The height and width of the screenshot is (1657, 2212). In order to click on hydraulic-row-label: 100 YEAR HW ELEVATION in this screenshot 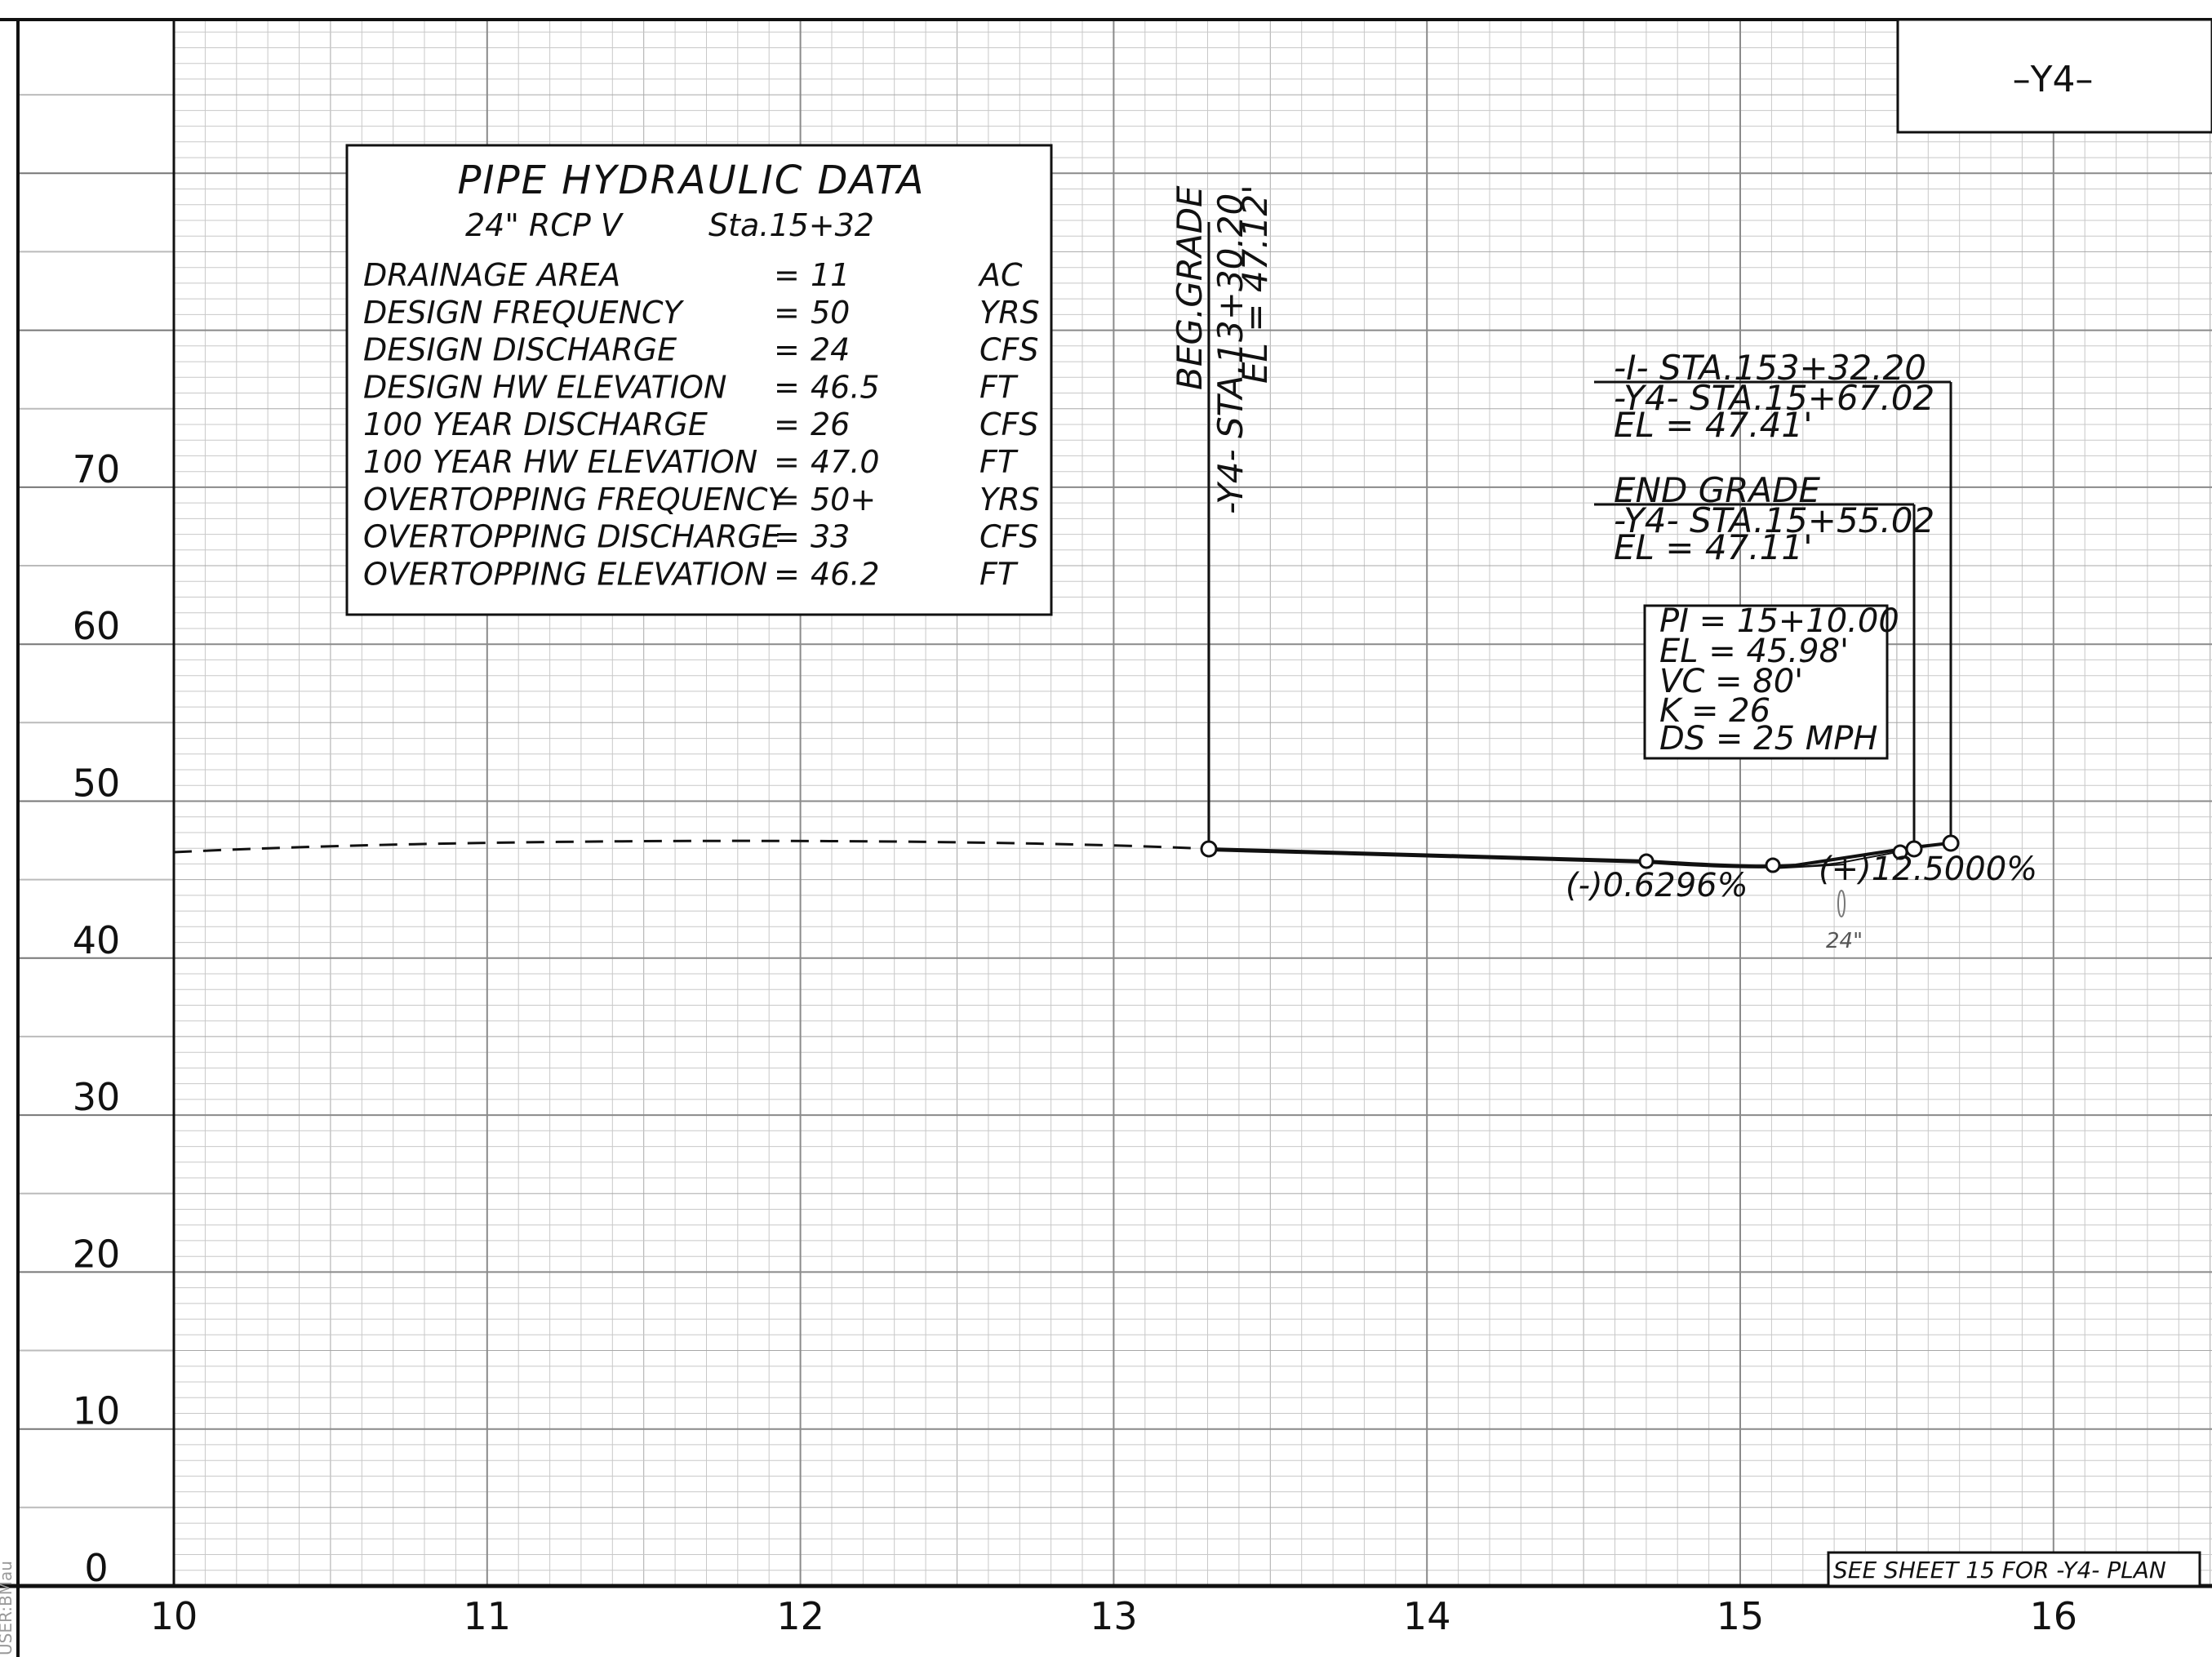, I will do `click(560, 462)`.